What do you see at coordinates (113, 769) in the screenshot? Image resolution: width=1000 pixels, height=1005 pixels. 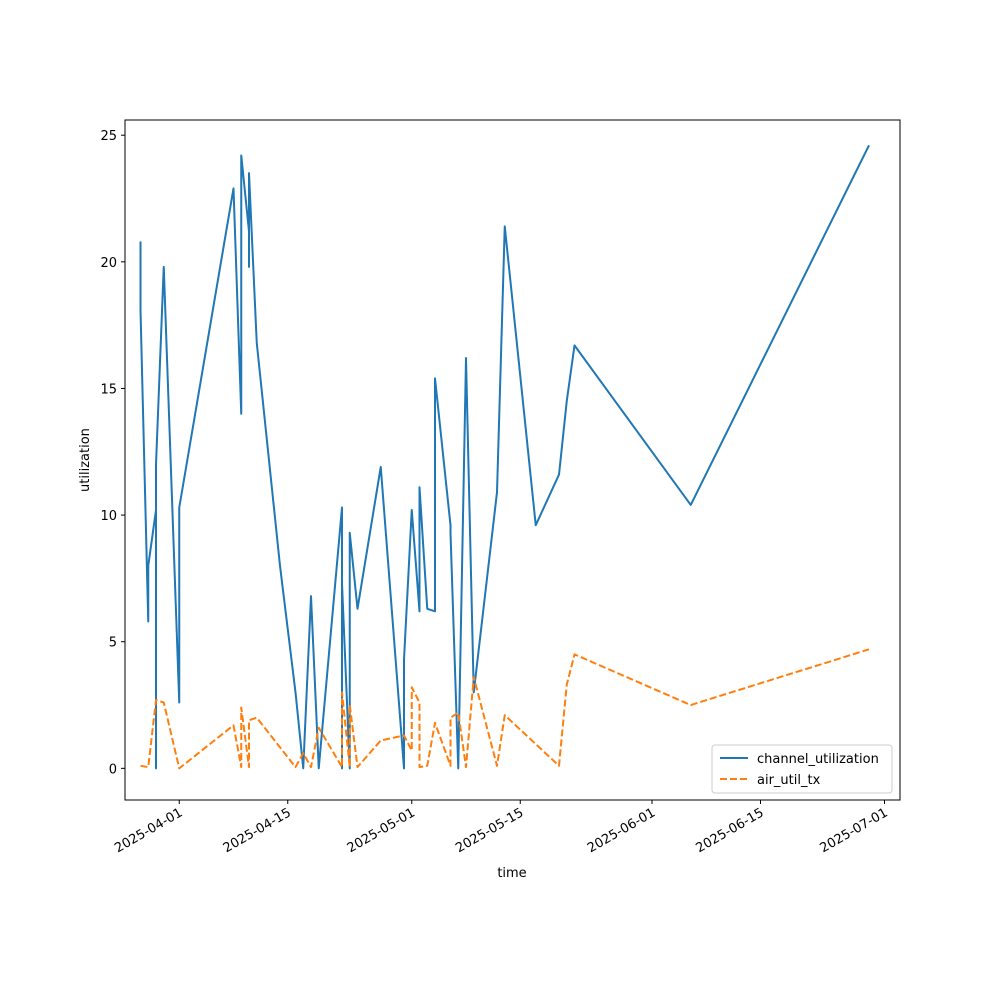 I see `y-tick-label: 0` at bounding box center [113, 769].